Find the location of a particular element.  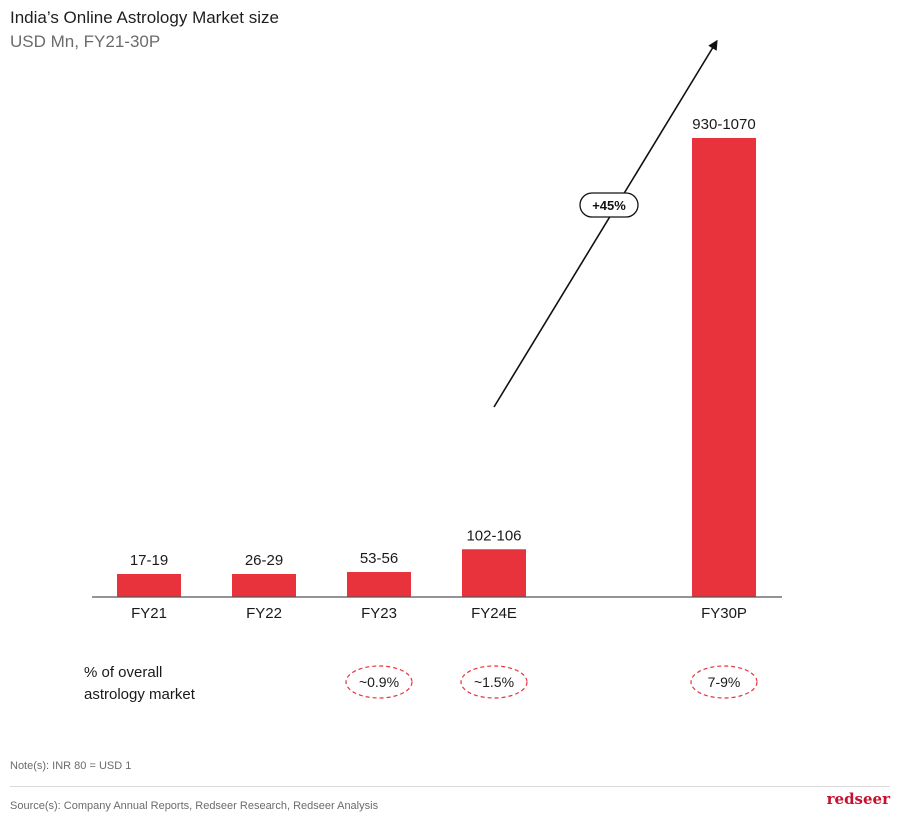

share-value: 7-9% is located at coordinates (724, 682).